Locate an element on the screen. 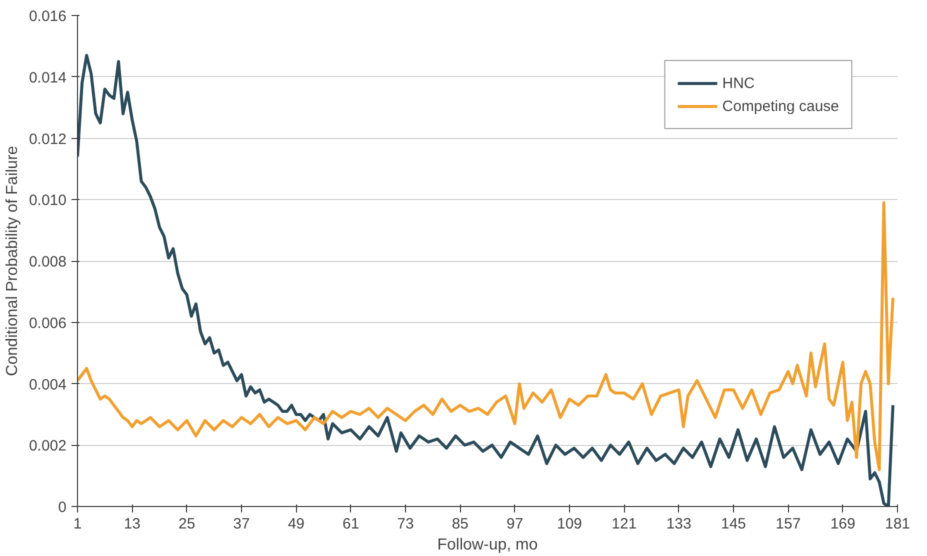 This screenshot has height=556, width=927. y-tick-label: 0.008 is located at coordinates (47, 262).